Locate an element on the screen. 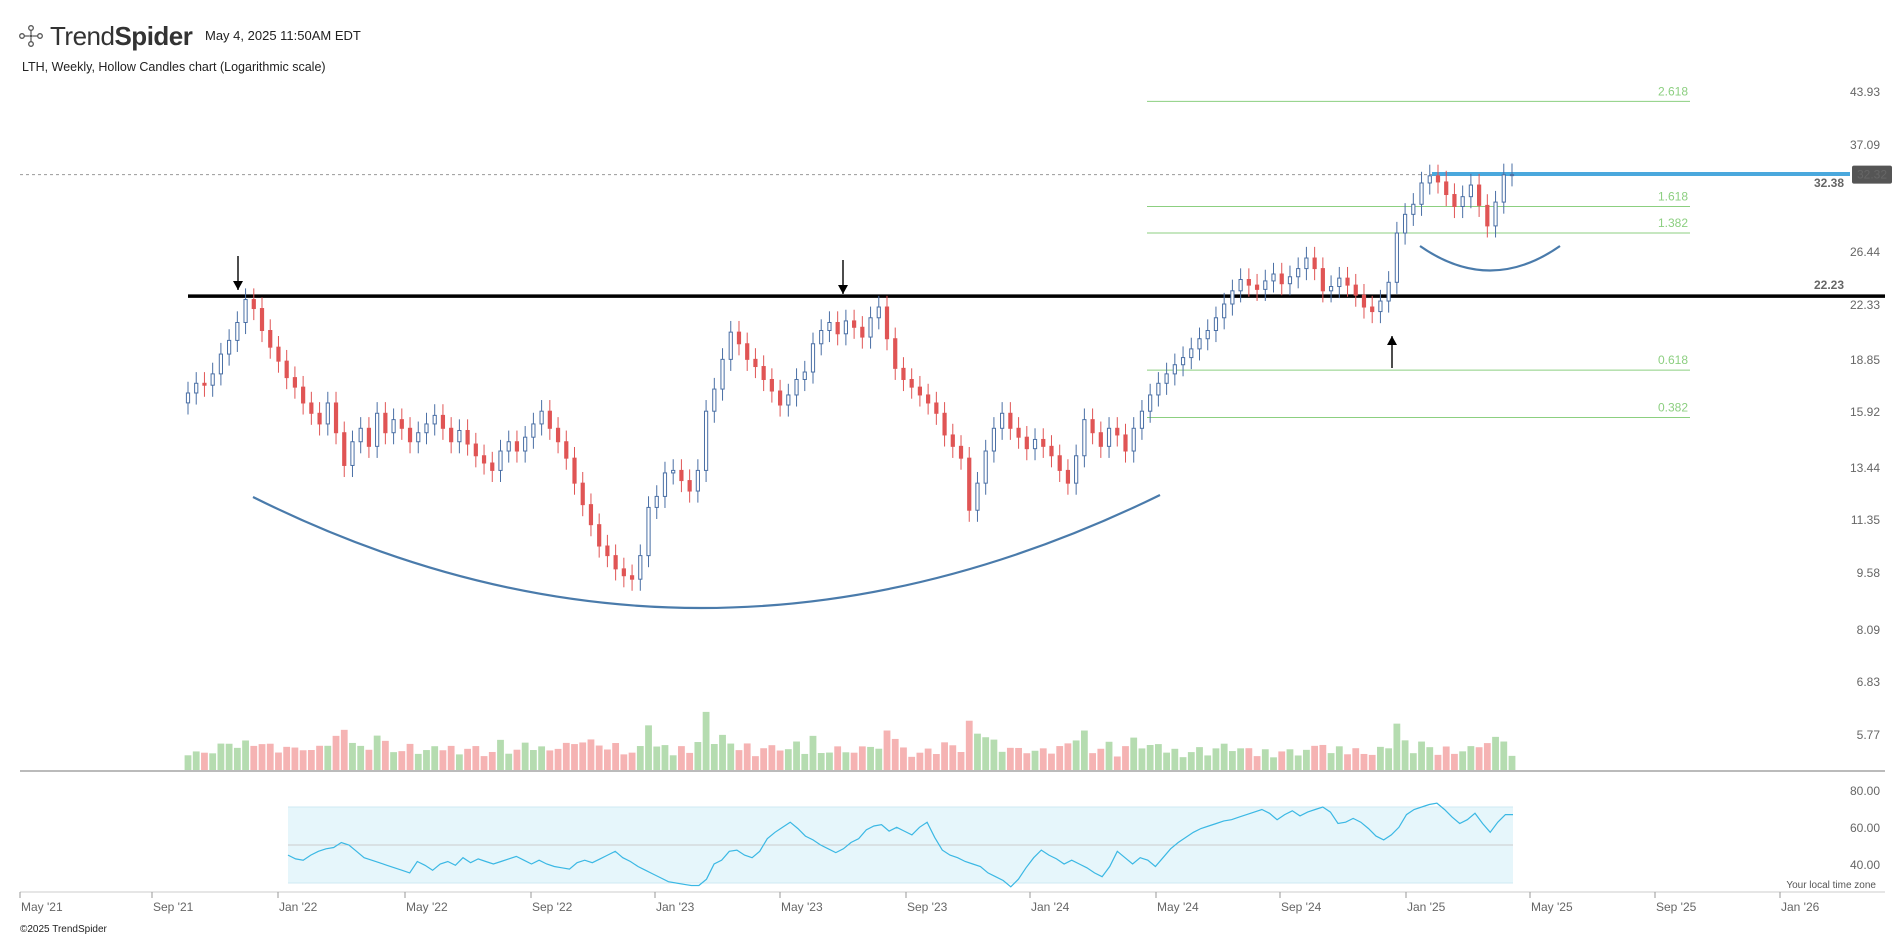 Image resolution: width=1896 pixels, height=935 pixels. price-axis-tick: 11.35 is located at coordinates (1865, 520).